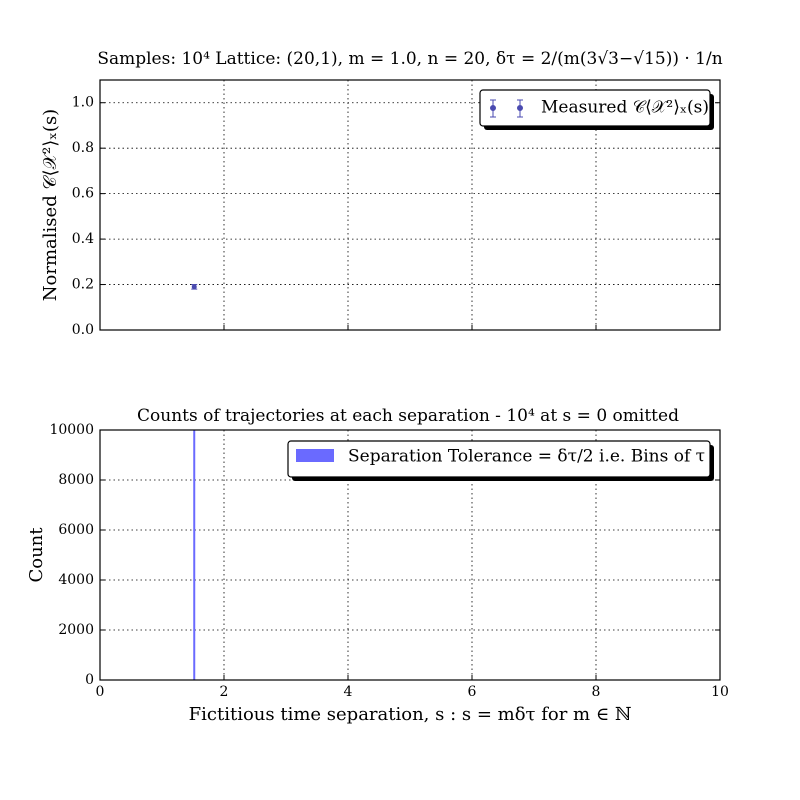  I want to click on bottom-legend-box, so click(499, 459).